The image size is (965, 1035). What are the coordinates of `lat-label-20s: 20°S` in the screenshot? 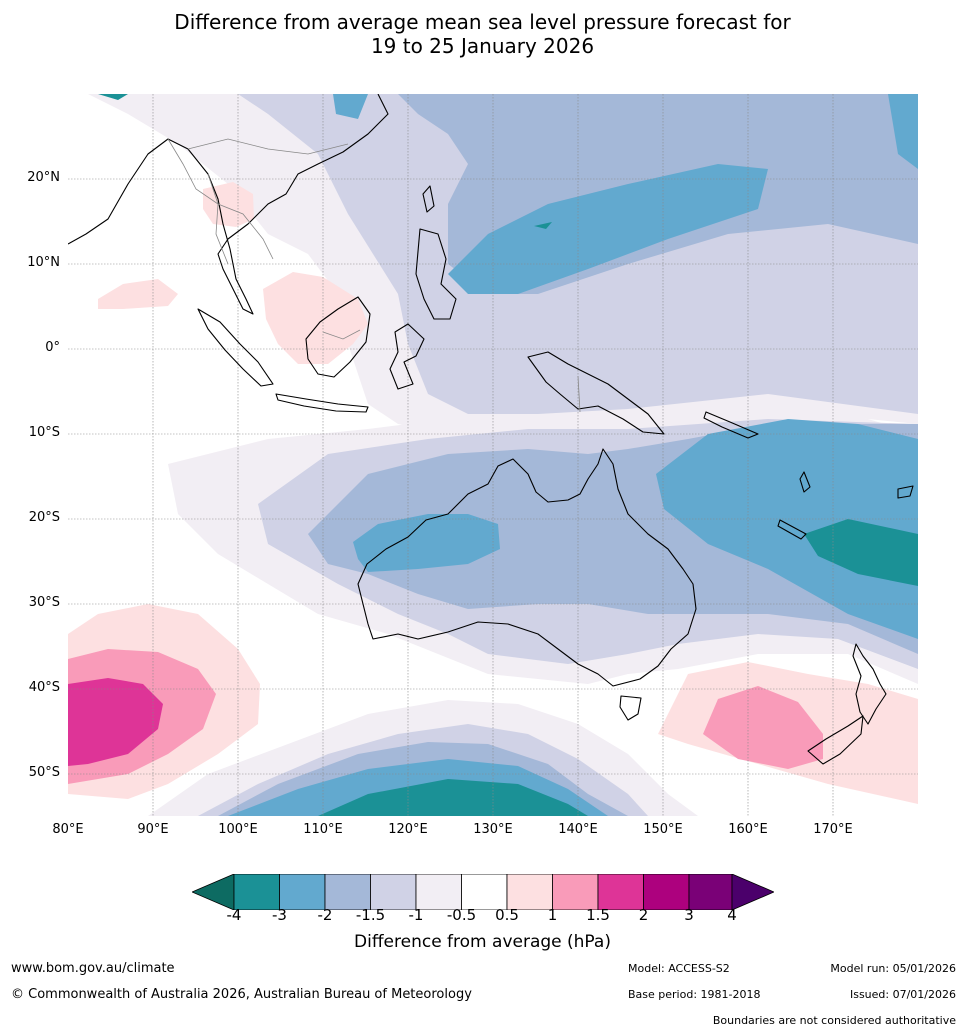 It's located at (44, 517).